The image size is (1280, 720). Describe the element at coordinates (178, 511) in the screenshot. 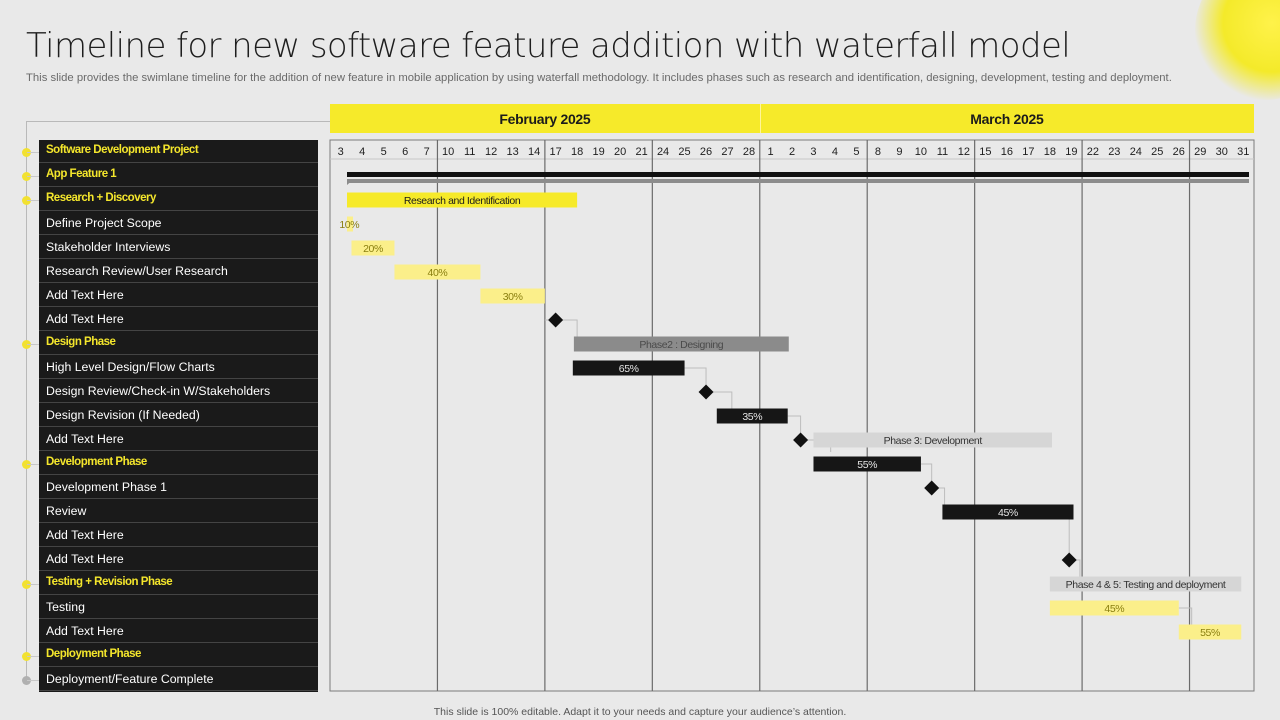

I see `task-row: Review` at that location.